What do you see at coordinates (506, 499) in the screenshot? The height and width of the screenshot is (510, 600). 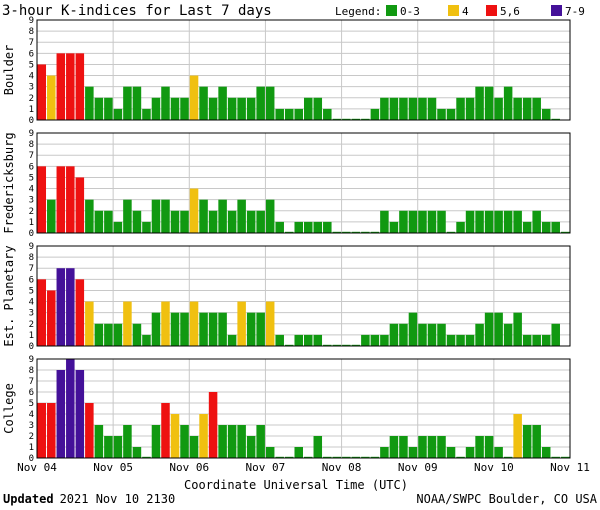 I see `footer-source: NOAA/SWPC Boulder, CO USA` at bounding box center [506, 499].